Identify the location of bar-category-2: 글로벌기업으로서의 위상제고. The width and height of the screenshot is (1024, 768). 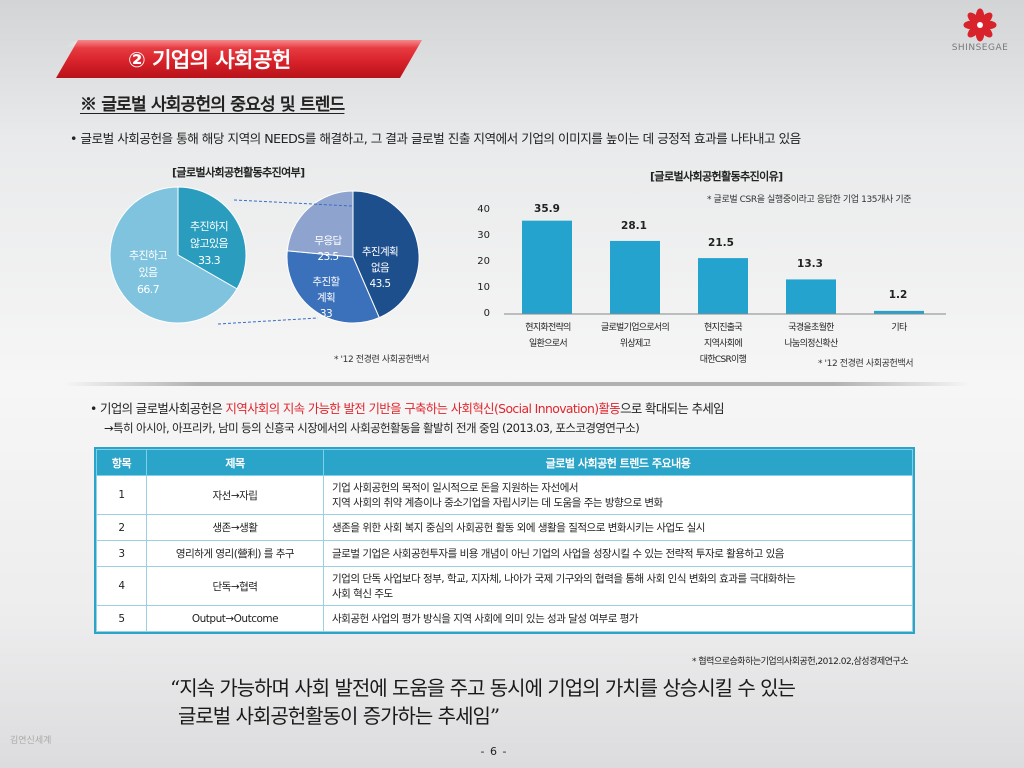
(635, 336).